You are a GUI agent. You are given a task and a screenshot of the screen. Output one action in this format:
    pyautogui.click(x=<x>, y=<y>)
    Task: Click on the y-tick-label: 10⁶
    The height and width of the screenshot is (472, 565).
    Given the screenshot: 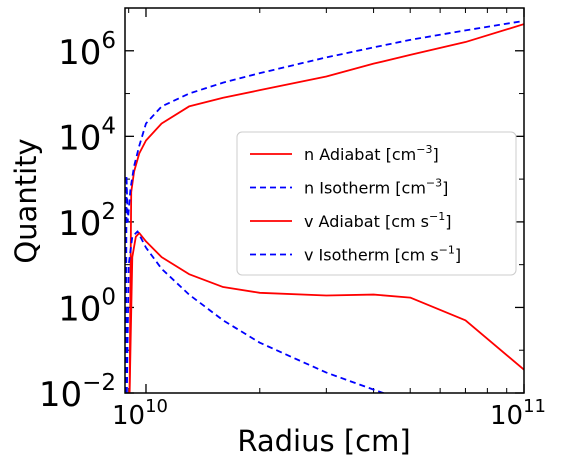 What is the action you would take?
    pyautogui.click(x=87, y=50)
    